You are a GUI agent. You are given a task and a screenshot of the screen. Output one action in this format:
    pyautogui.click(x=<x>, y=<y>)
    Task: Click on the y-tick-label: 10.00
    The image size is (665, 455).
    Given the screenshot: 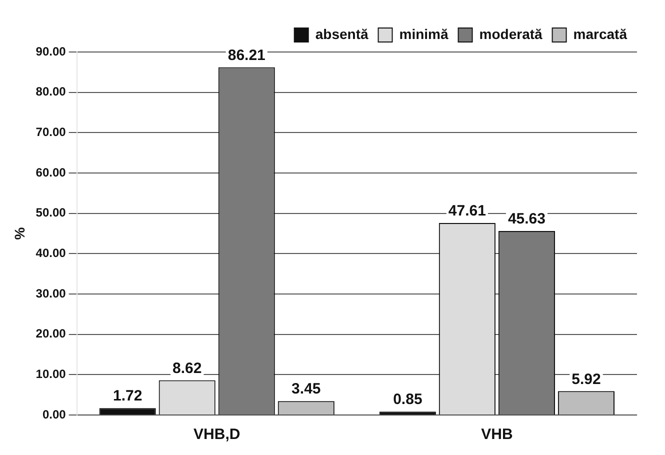 What is the action you would take?
    pyautogui.click(x=51, y=373)
    